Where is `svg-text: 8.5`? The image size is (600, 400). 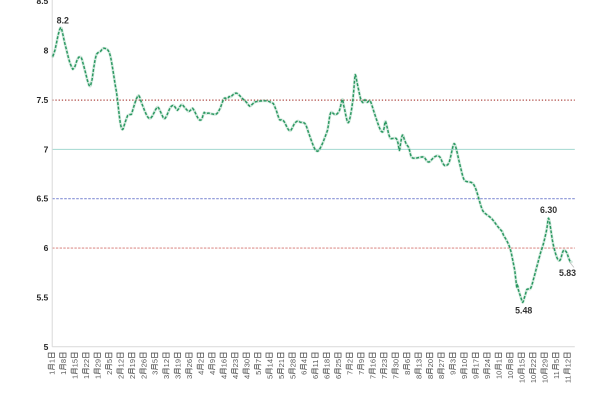 svg-text: 8.5 is located at coordinates (42, 3).